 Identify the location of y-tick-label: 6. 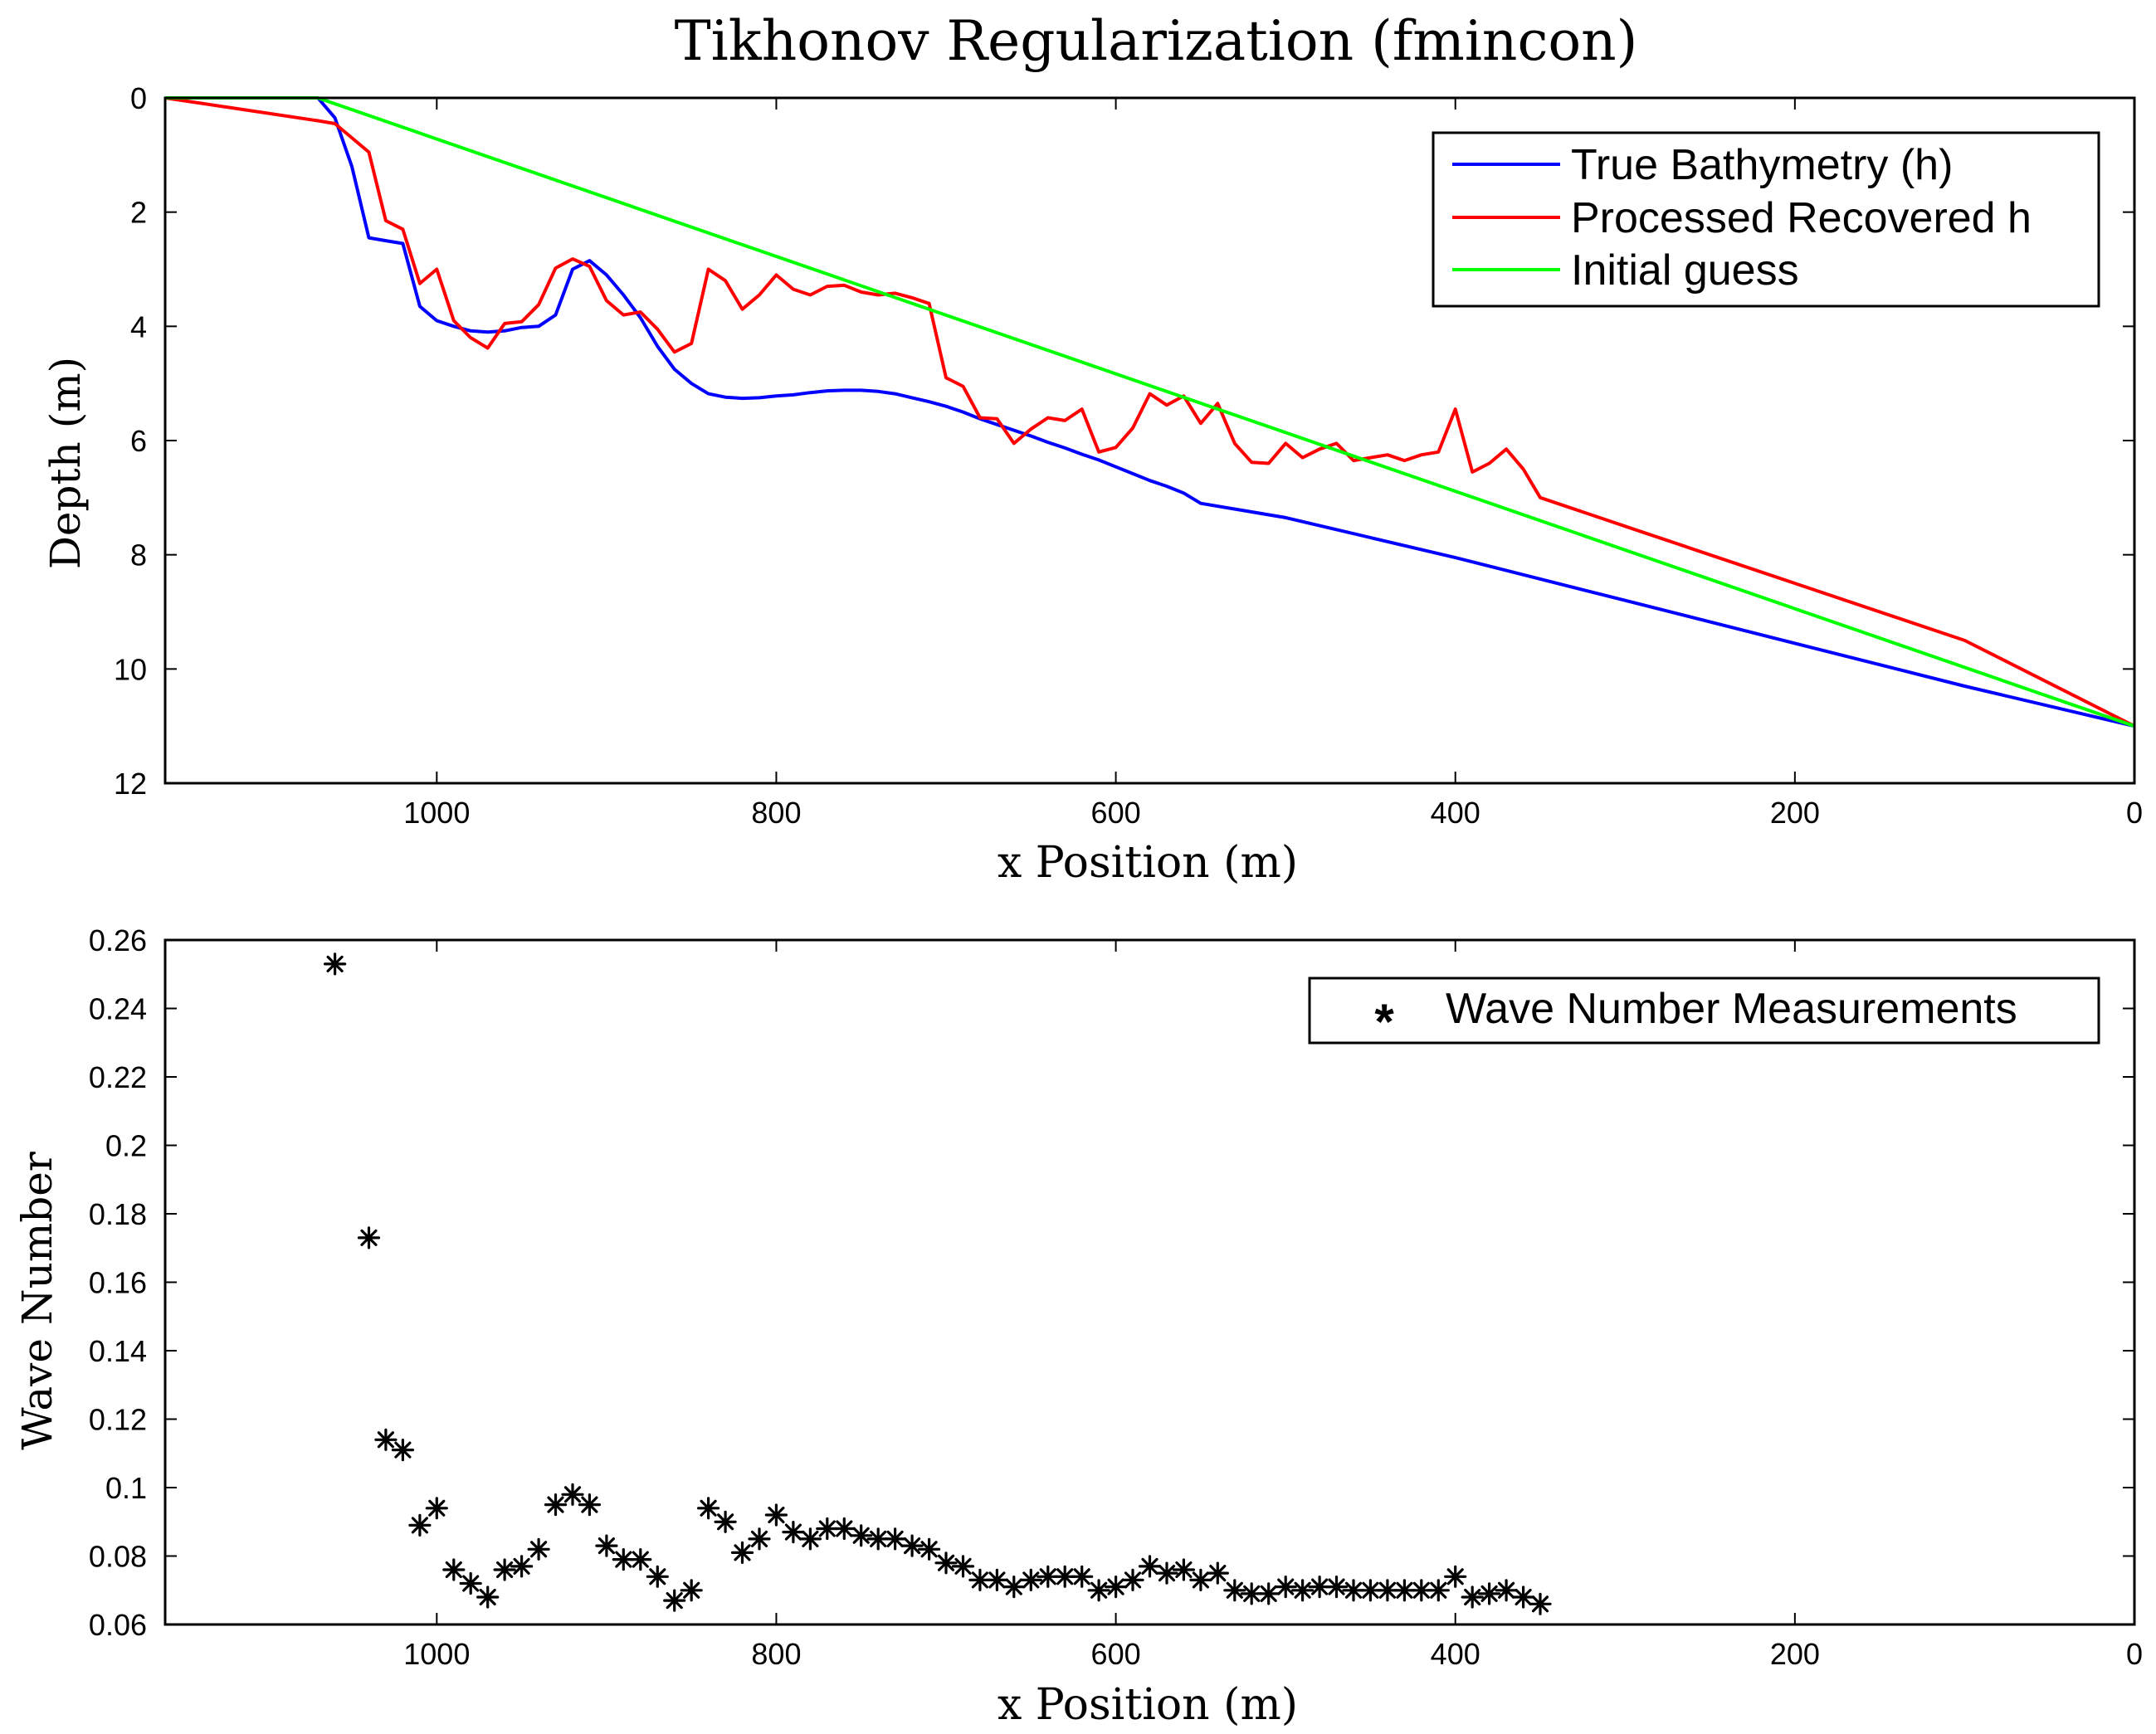
(138, 441).